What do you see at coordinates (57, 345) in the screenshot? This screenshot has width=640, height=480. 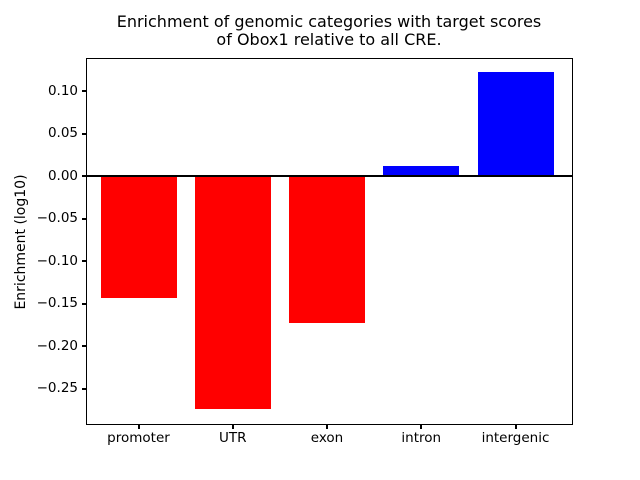 I see `y-tick-label: −0.20` at bounding box center [57, 345].